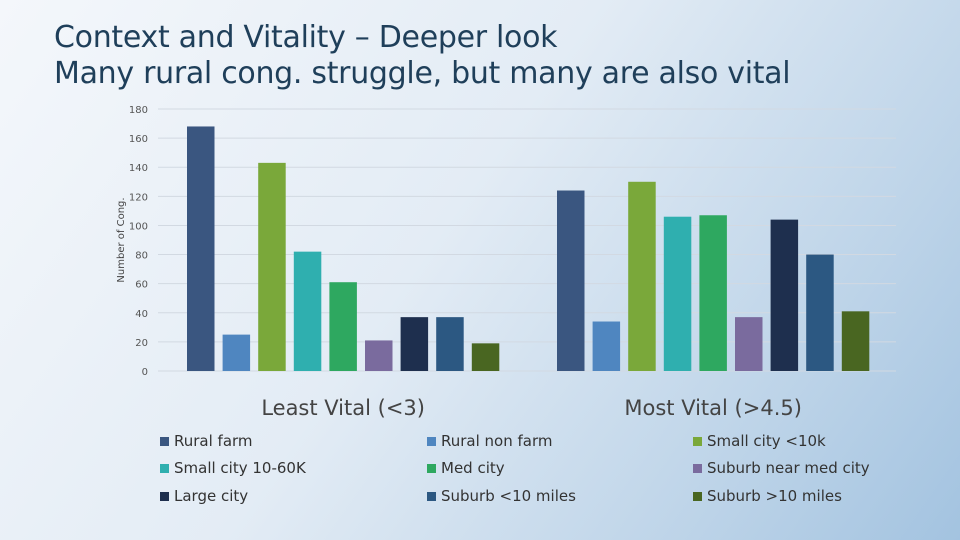 This screenshot has height=540, width=960. I want to click on y-tick-label: 180, so click(138, 110).